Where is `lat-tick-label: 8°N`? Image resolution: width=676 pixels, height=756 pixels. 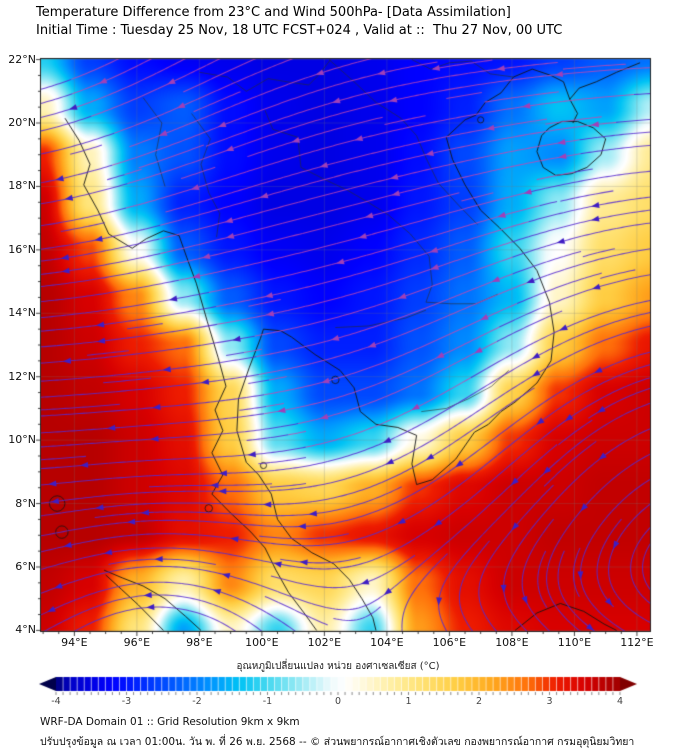
lat-tick-label: 8°N is located at coordinates (25, 503).